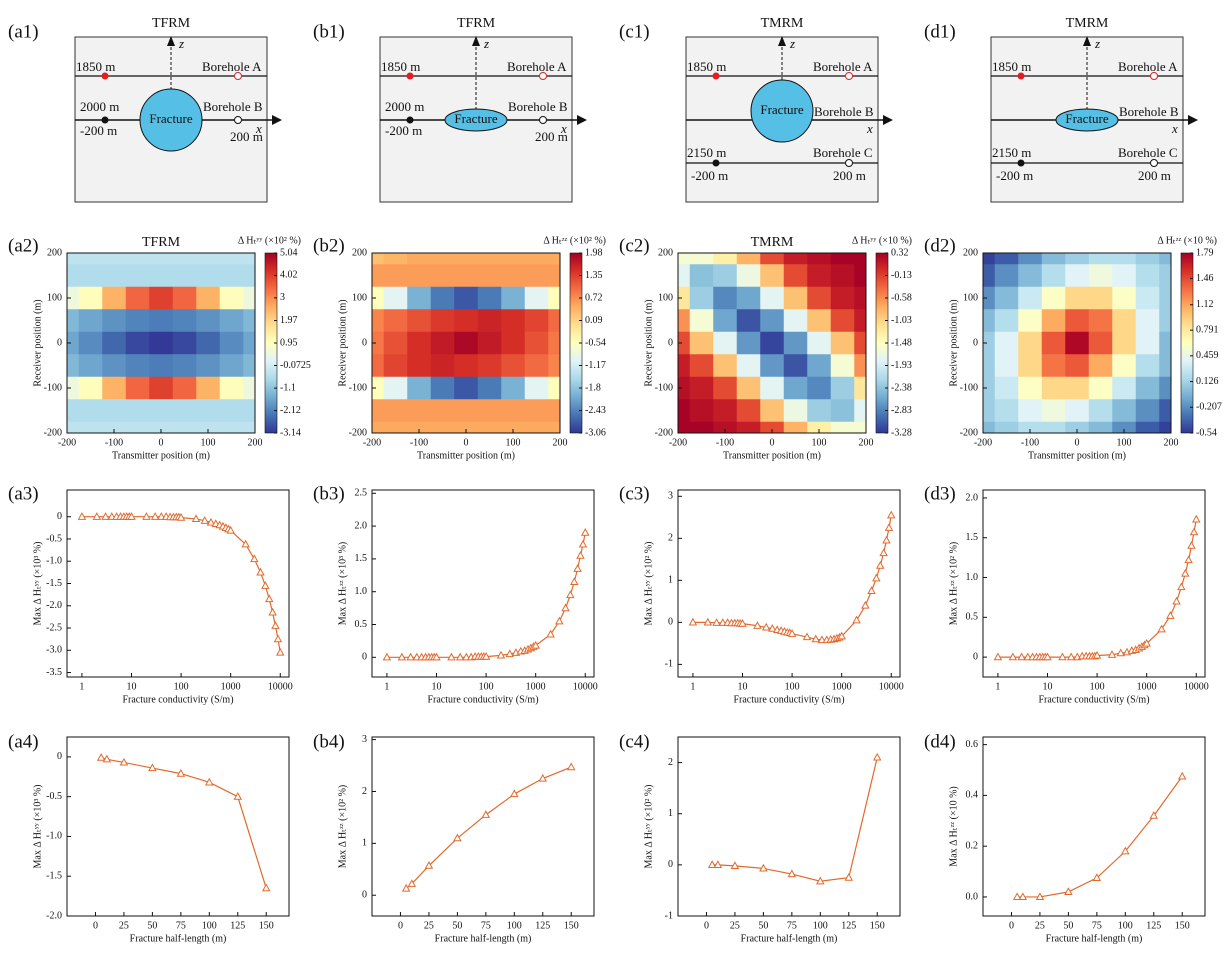 The width and height of the screenshot is (1231, 960). I want to click on colorbar, so click(1187, 343).